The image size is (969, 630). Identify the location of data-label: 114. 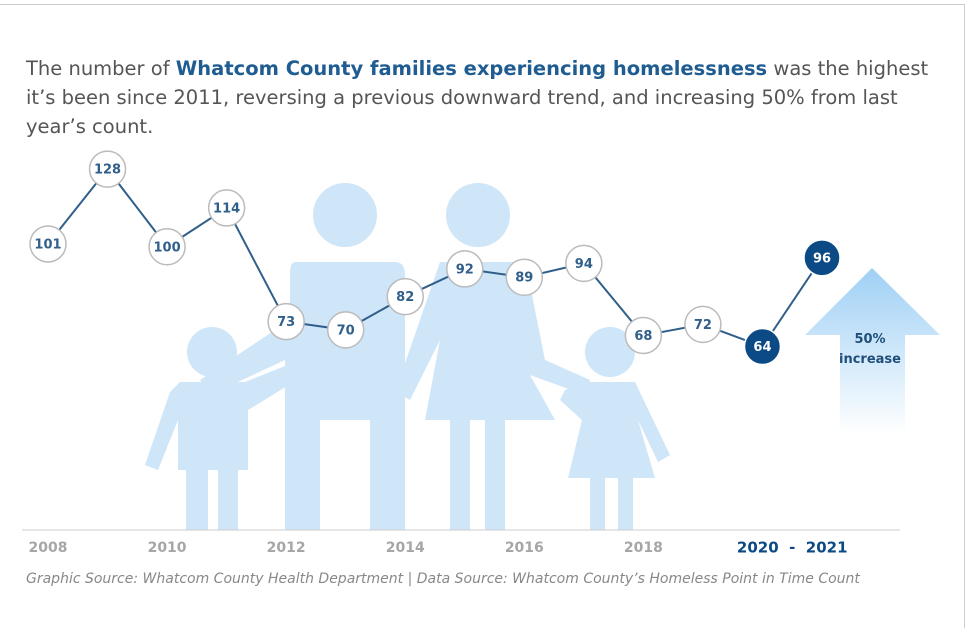
(226, 208).